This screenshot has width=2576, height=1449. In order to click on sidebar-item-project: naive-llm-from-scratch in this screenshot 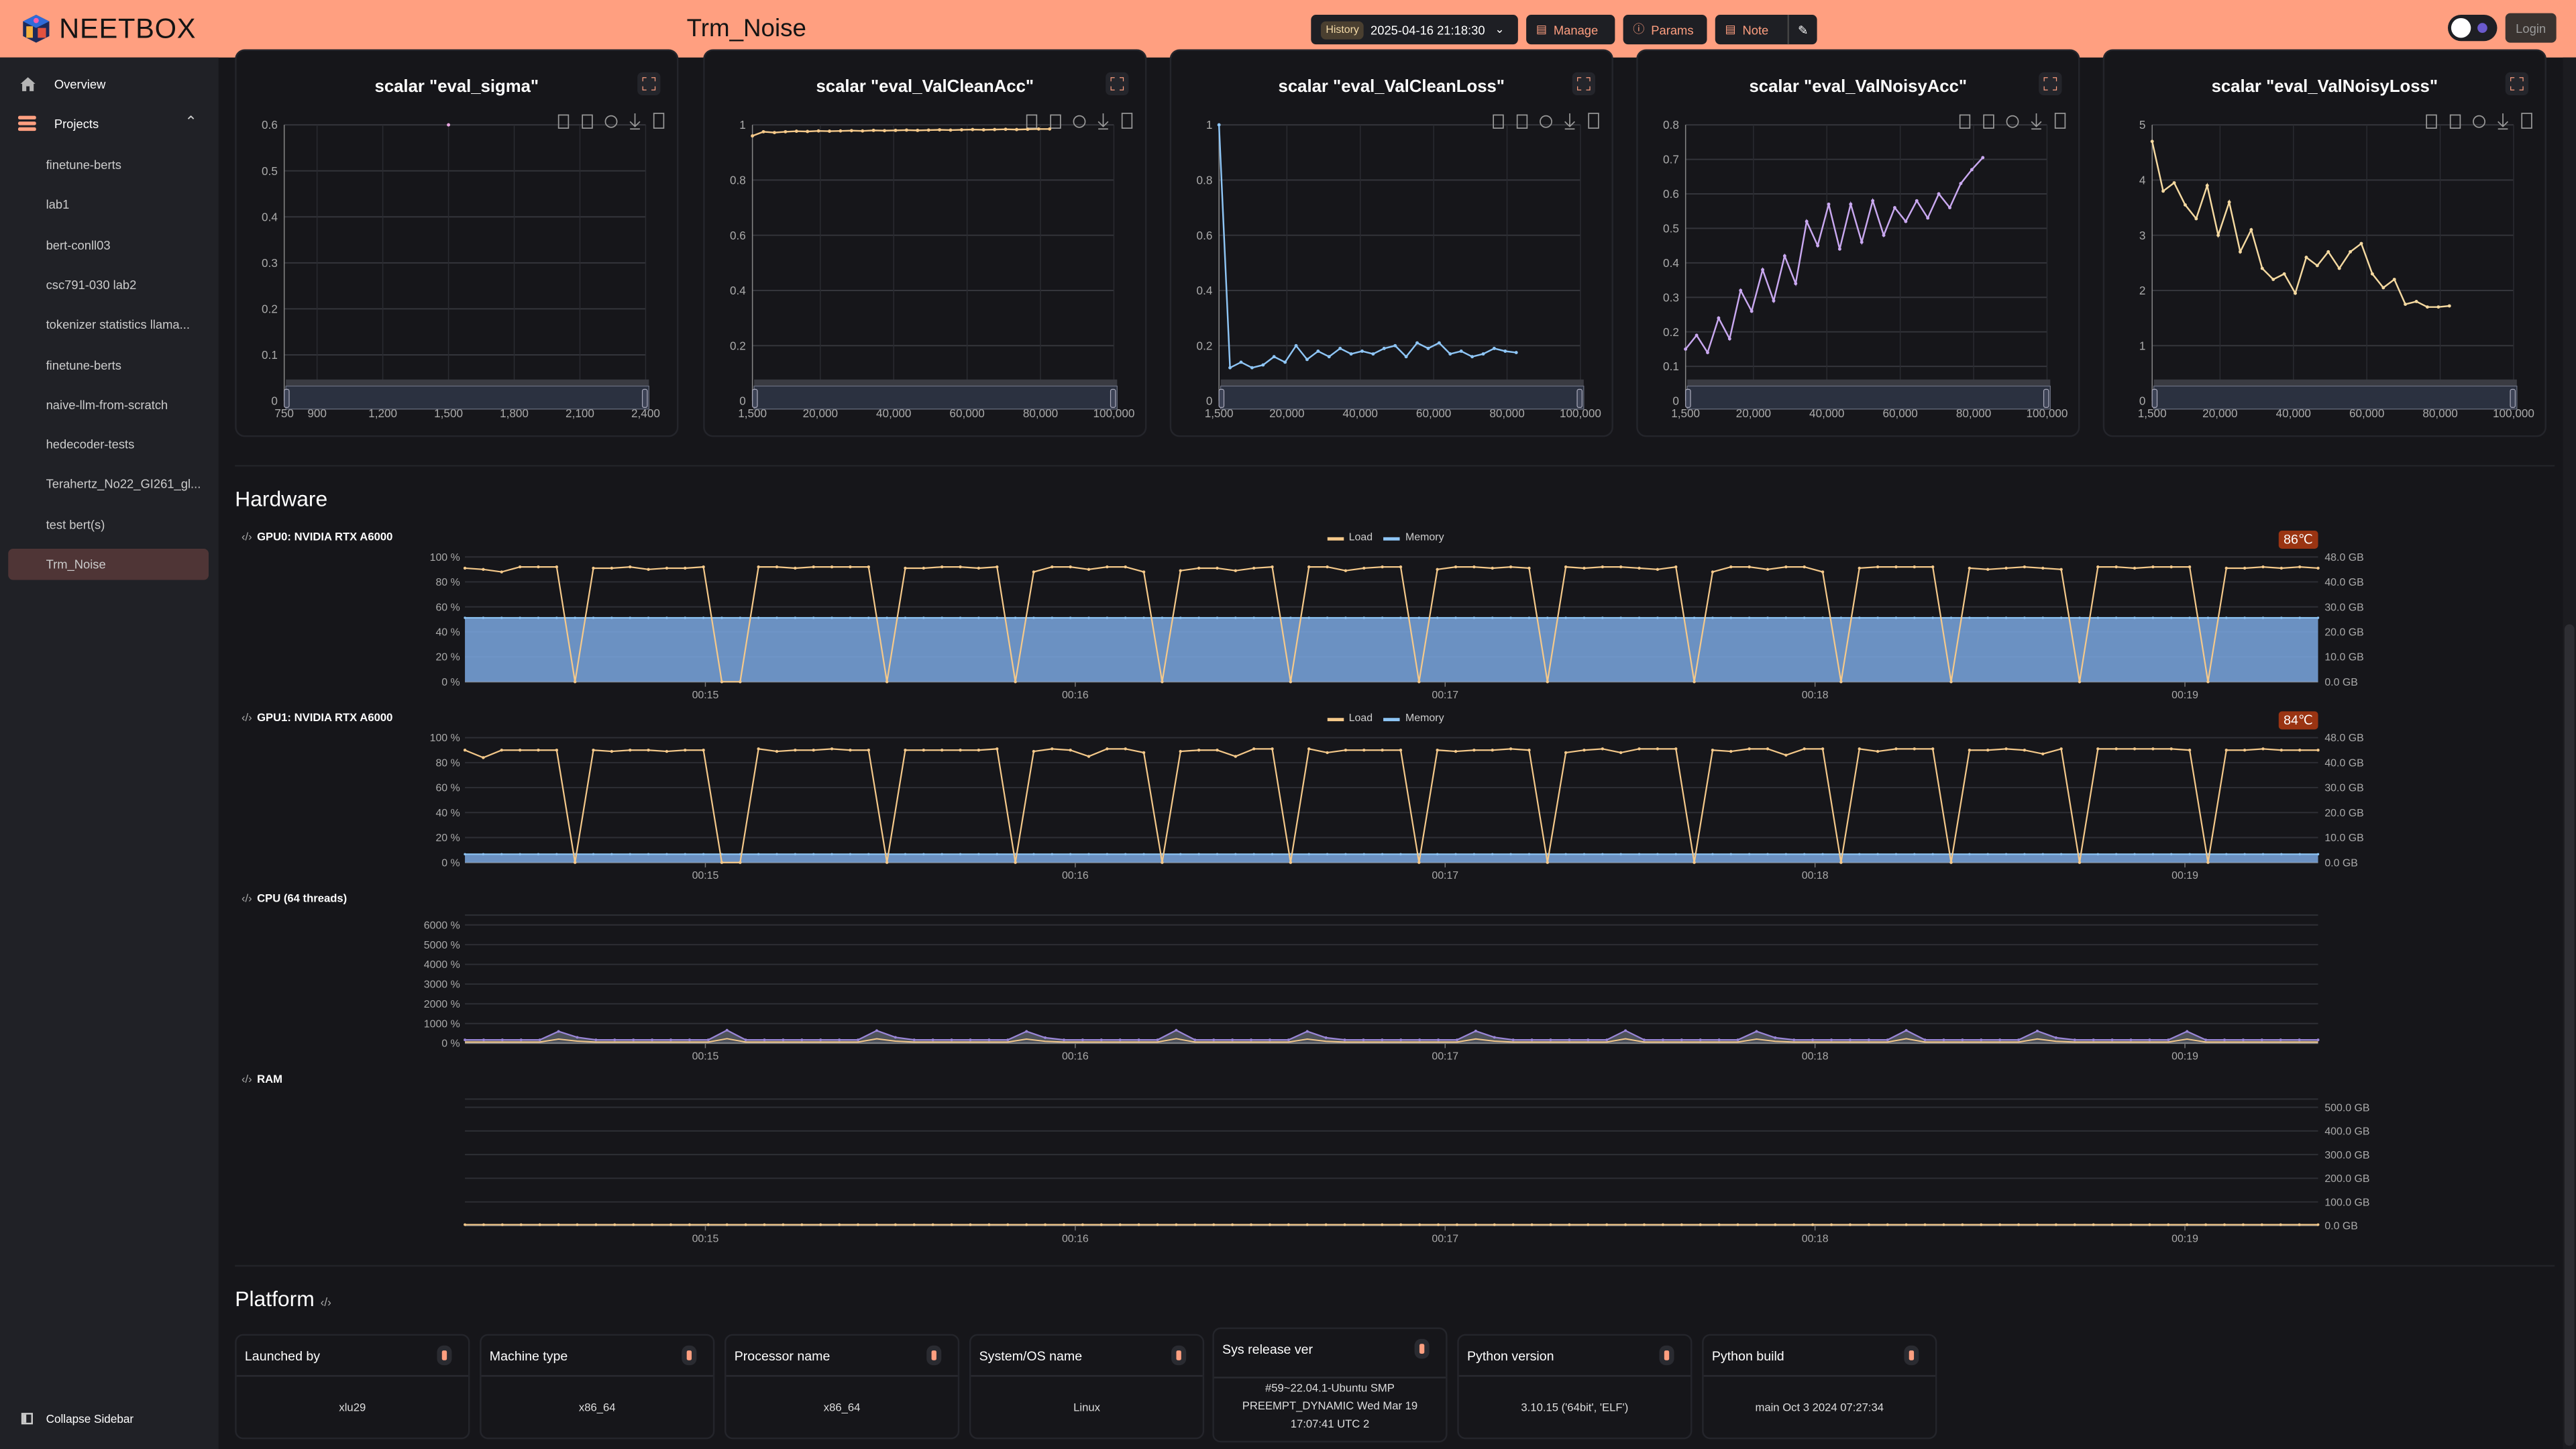, I will do `click(108, 405)`.